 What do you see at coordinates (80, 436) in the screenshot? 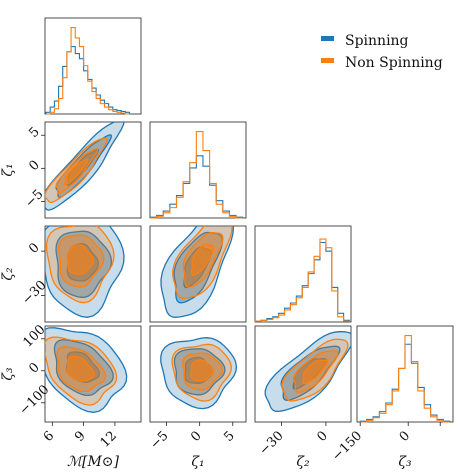
I see `x-tick-label: 9` at bounding box center [80, 436].